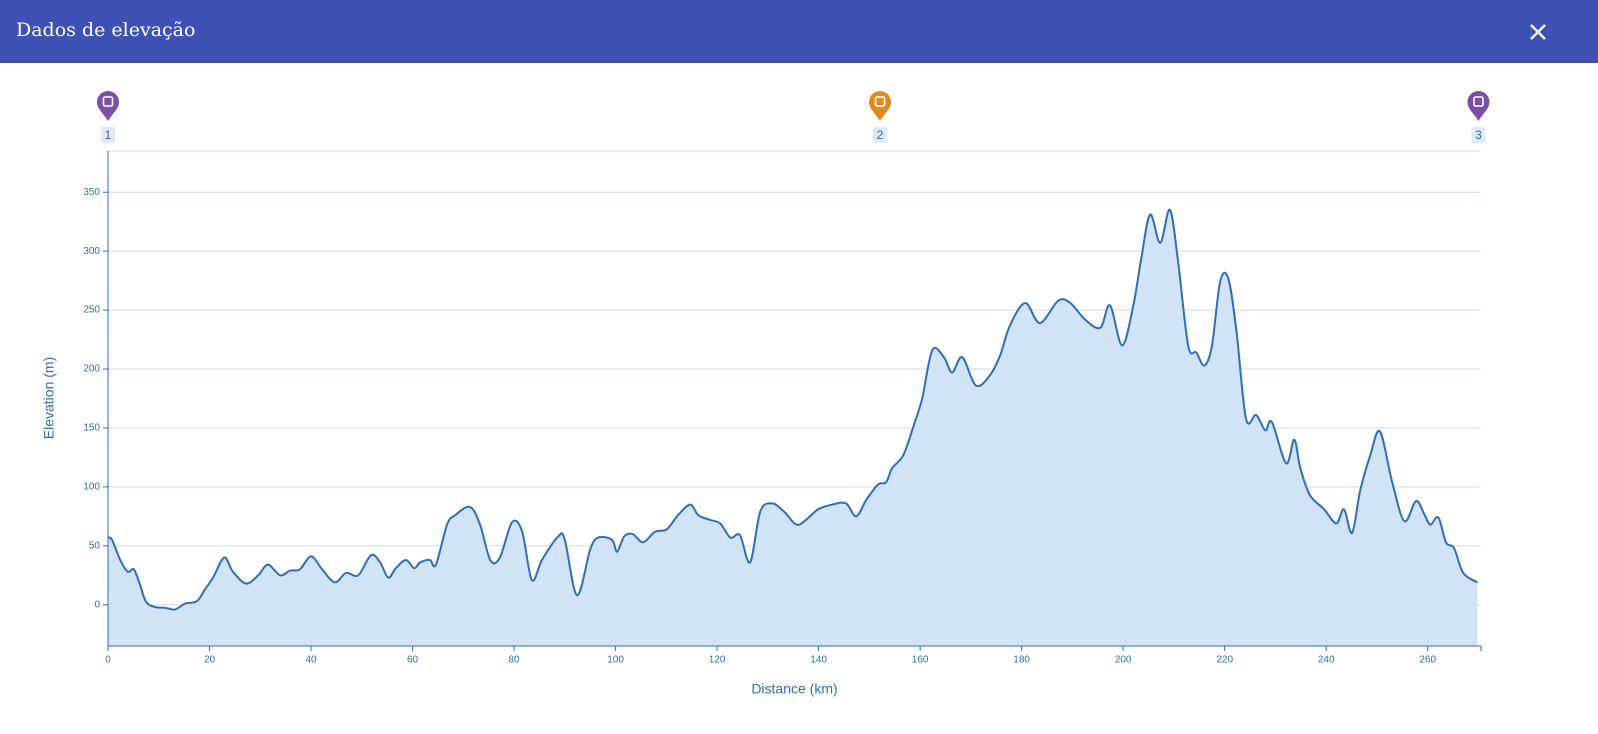  What do you see at coordinates (1478, 117) in the screenshot?
I see `waypoint-marker: 3` at bounding box center [1478, 117].